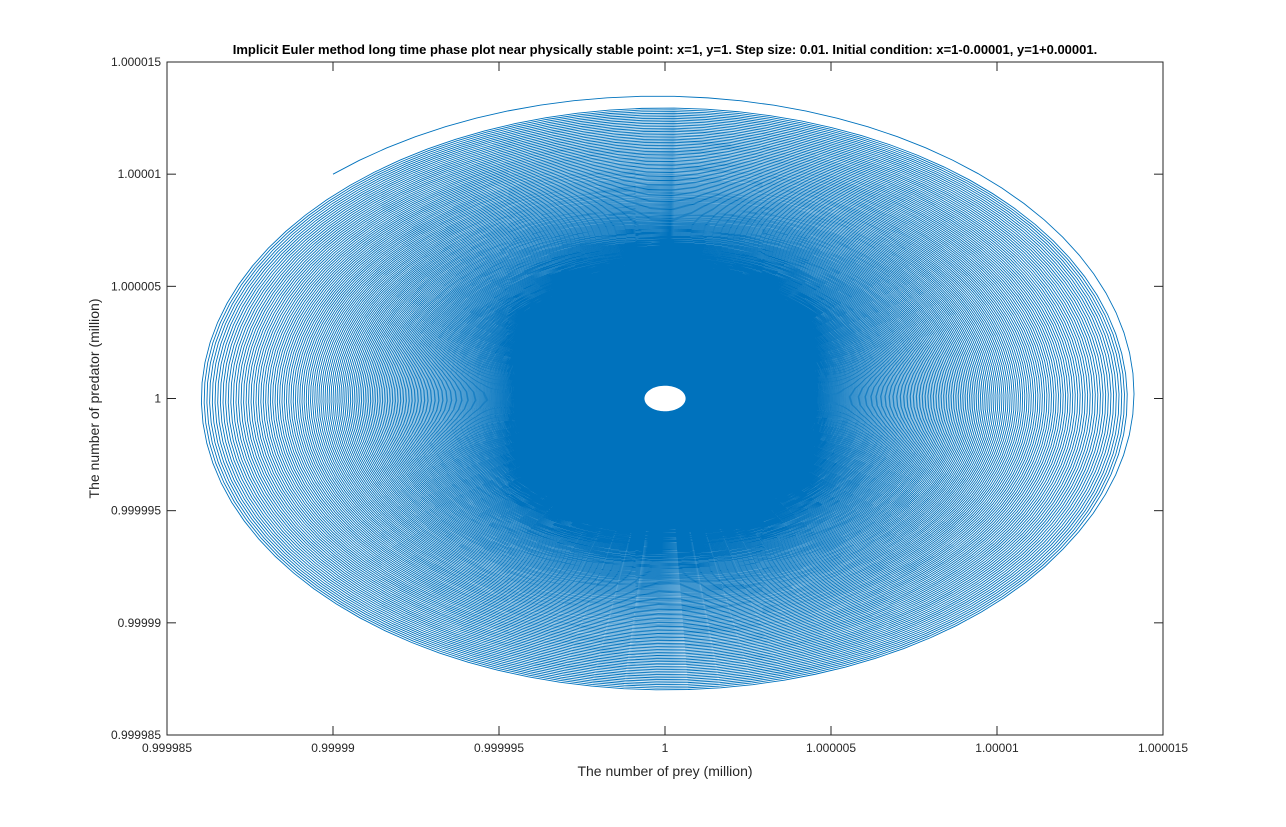 Image resolution: width=1286 pixels, height=827 pixels. I want to click on y-tick-label: 1.00001, so click(140, 174).